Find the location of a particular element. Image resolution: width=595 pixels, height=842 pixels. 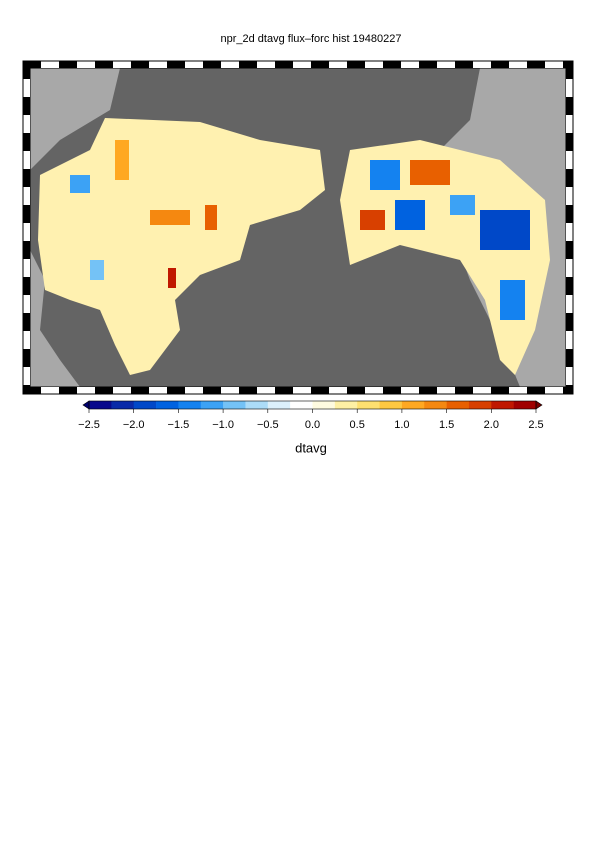

land-asia is located at coordinates (75, 227).